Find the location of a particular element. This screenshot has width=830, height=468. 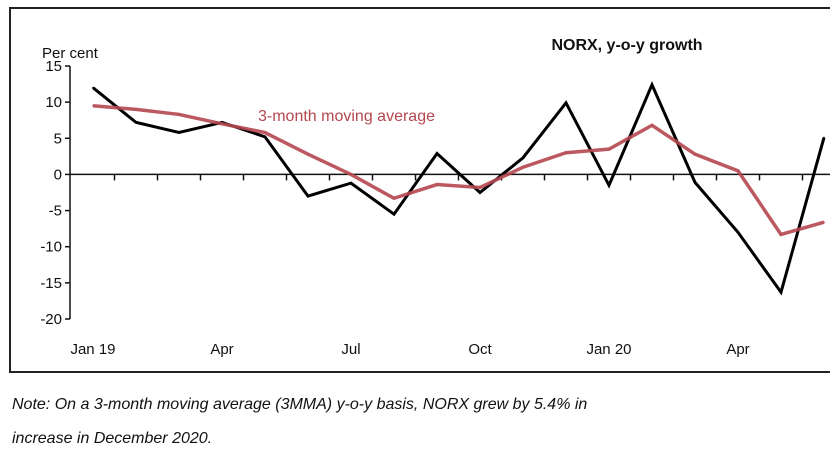

y-tick-label: 5 is located at coordinates (58, 138).